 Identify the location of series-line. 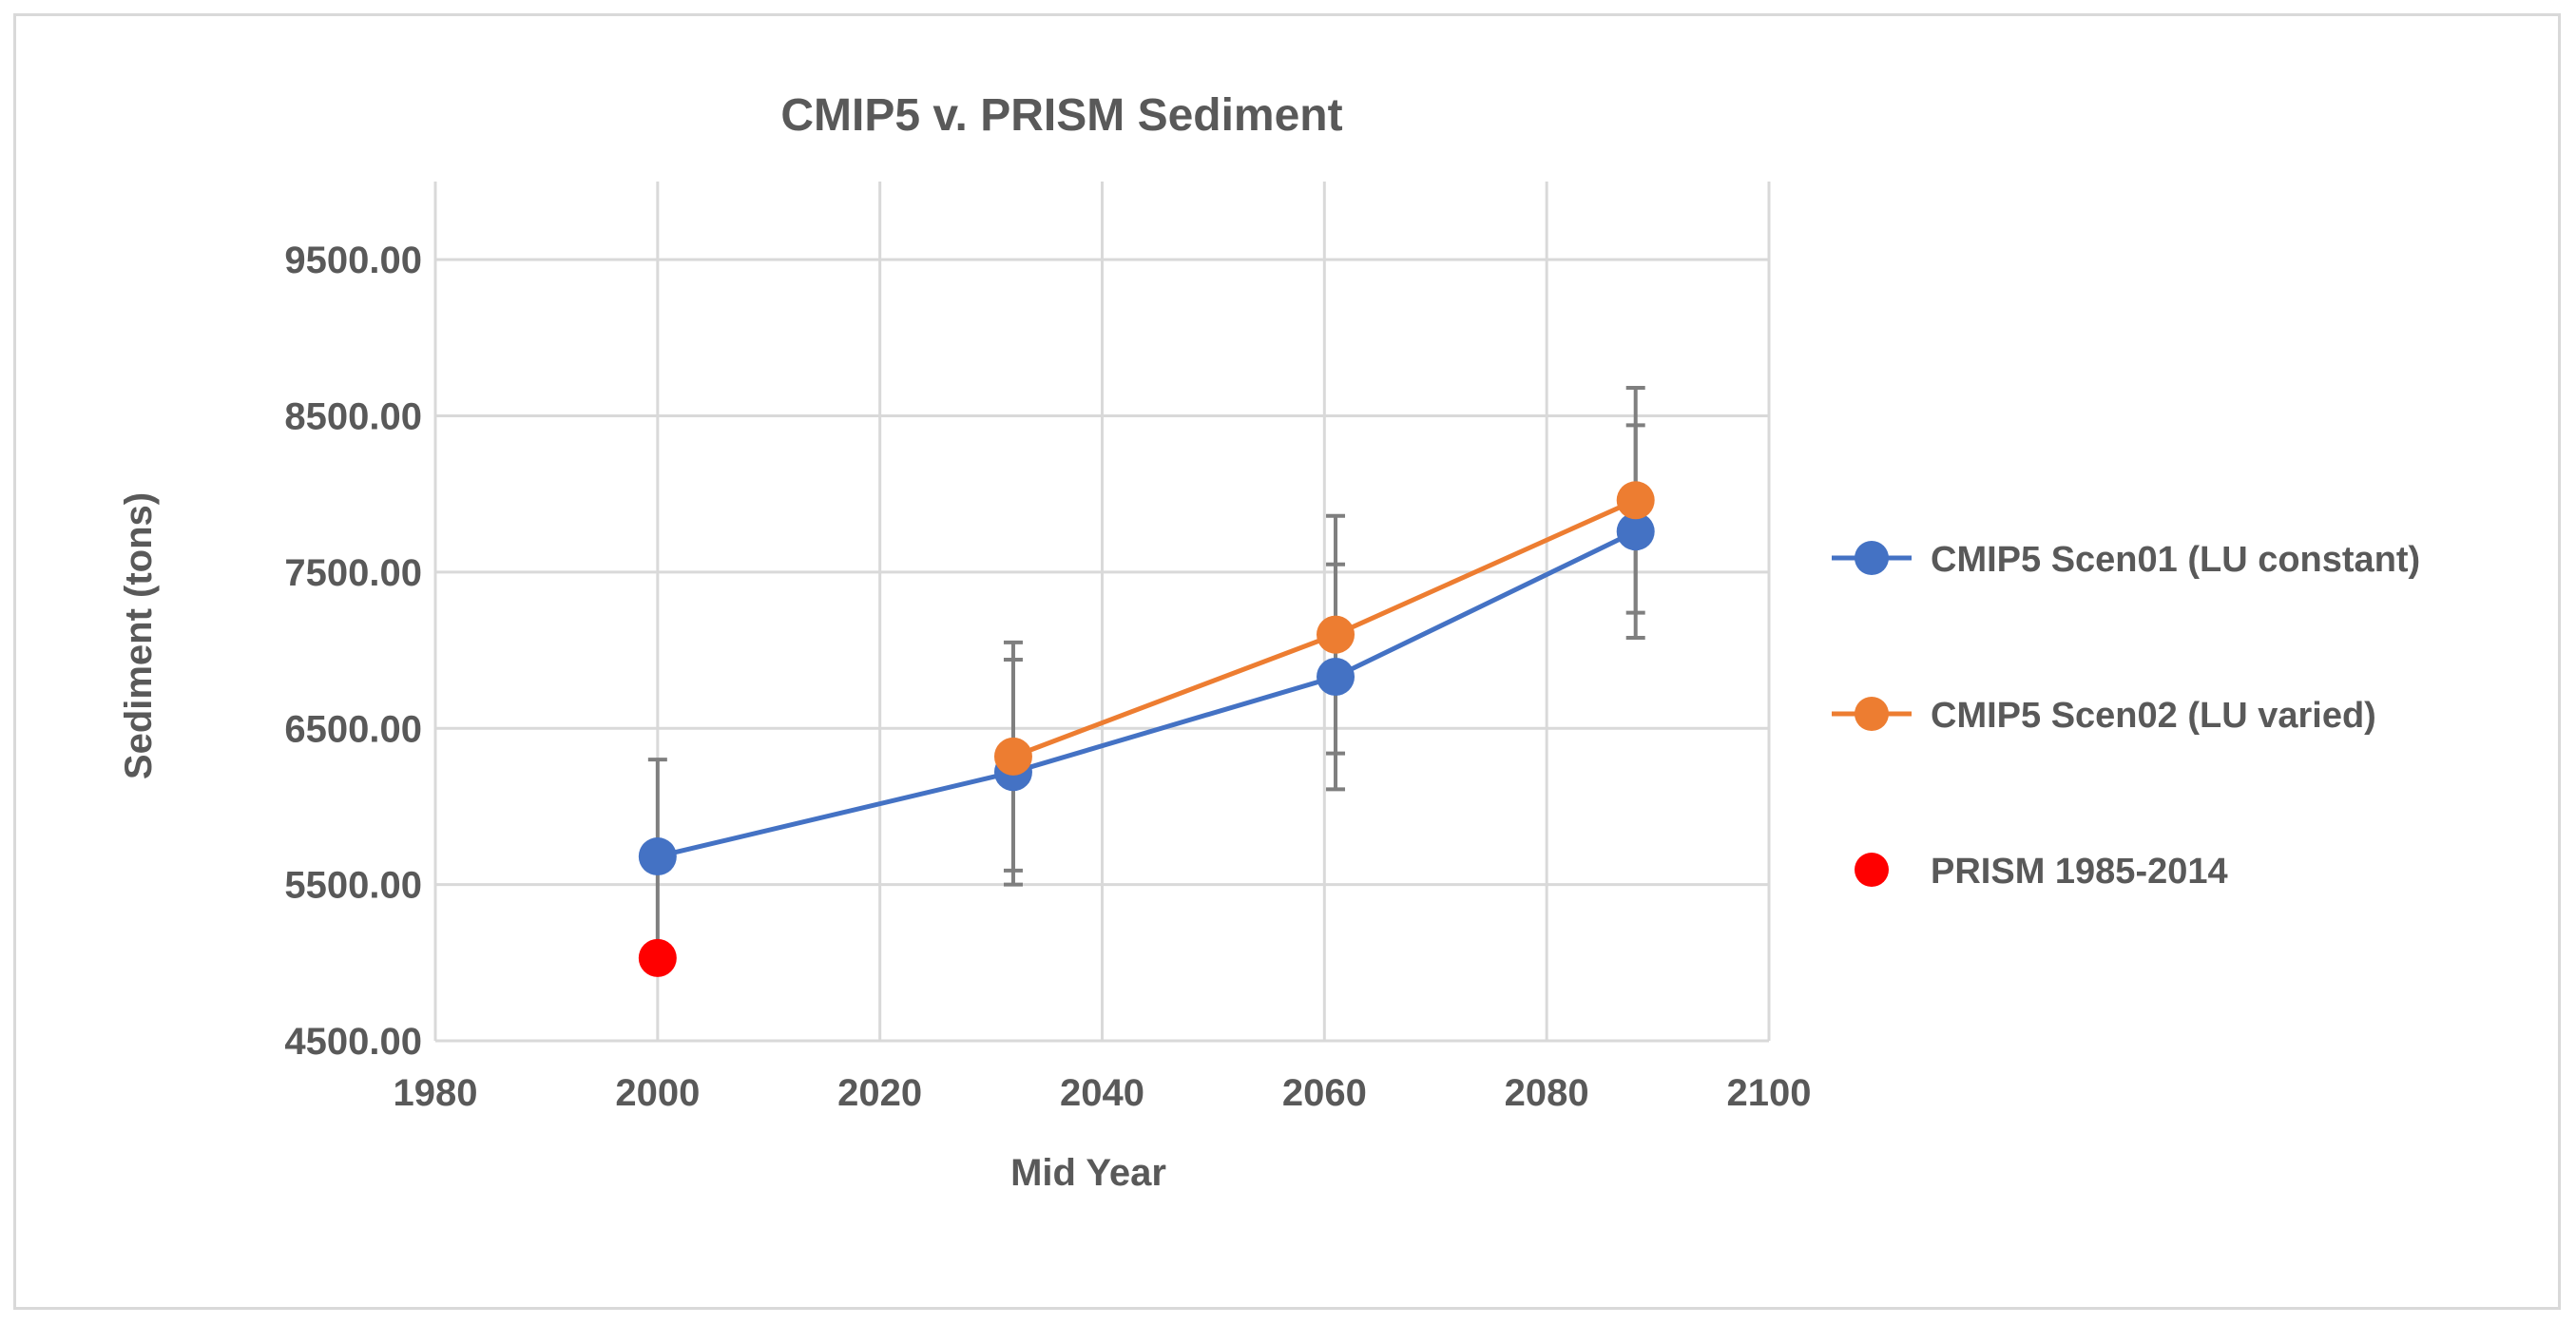
(1147, 693).